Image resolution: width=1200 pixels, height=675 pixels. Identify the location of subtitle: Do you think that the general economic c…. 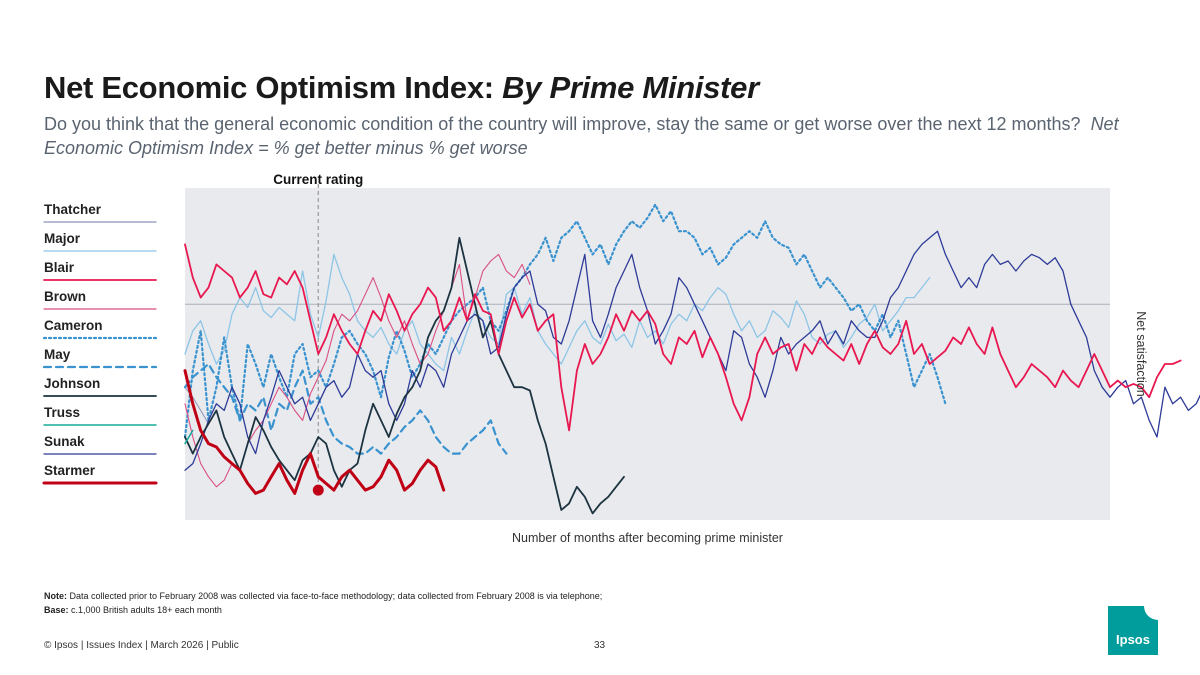
(589, 136).